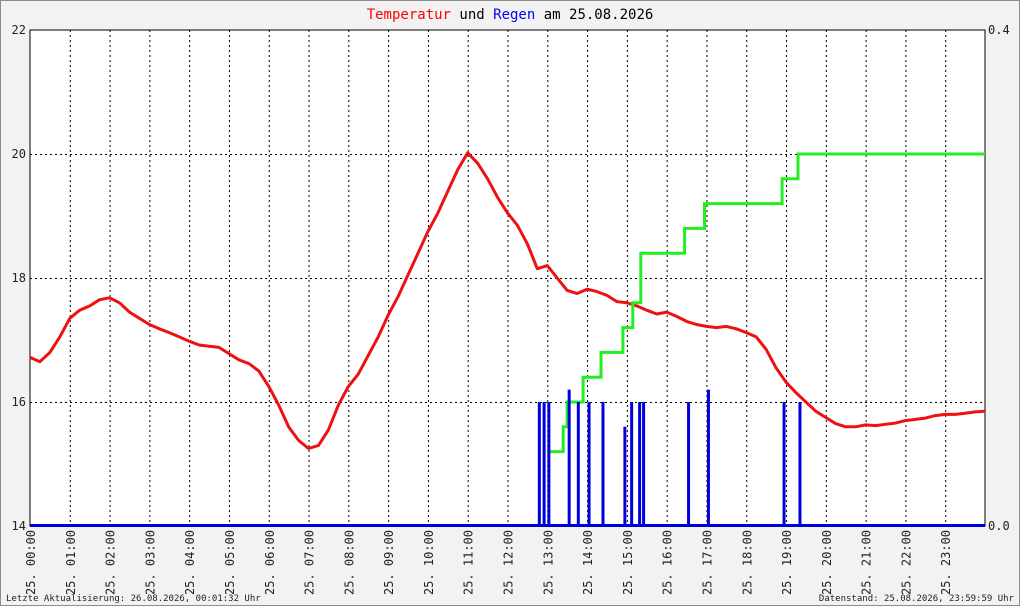  Describe the element at coordinates (270, 562) in the screenshot. I see `x-tick-label: 25. 06:00` at that location.